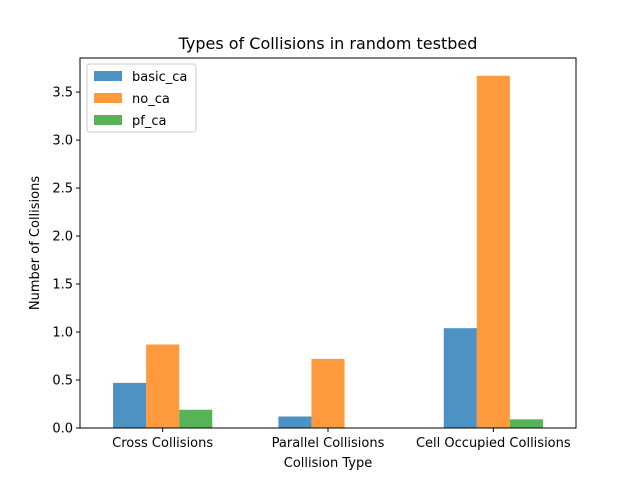  I want to click on y-tick-label: 3.0, so click(62, 141).